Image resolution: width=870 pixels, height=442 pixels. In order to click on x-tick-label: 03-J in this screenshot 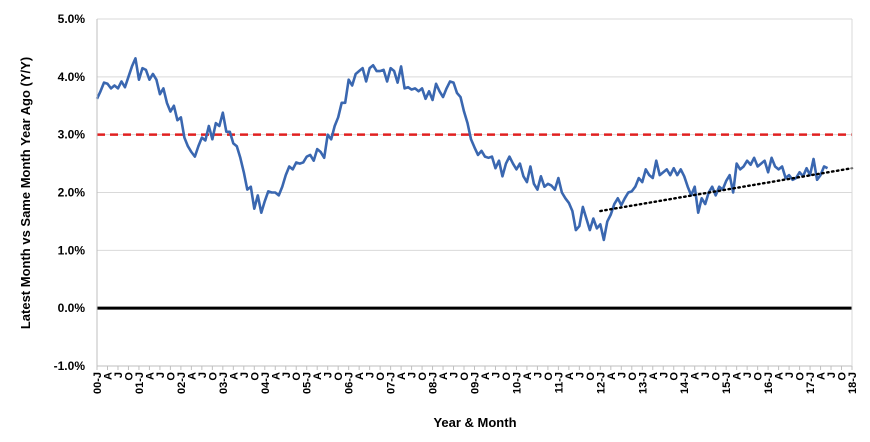, I will do `click(224, 383)`.